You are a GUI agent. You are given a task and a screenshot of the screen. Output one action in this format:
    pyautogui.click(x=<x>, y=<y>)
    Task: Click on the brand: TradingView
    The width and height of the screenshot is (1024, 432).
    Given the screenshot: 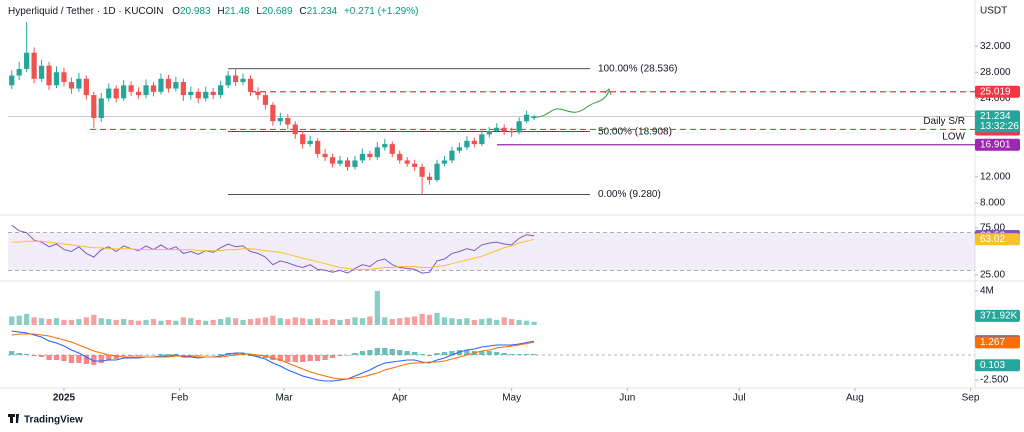 What is the action you would take?
    pyautogui.click(x=53, y=420)
    